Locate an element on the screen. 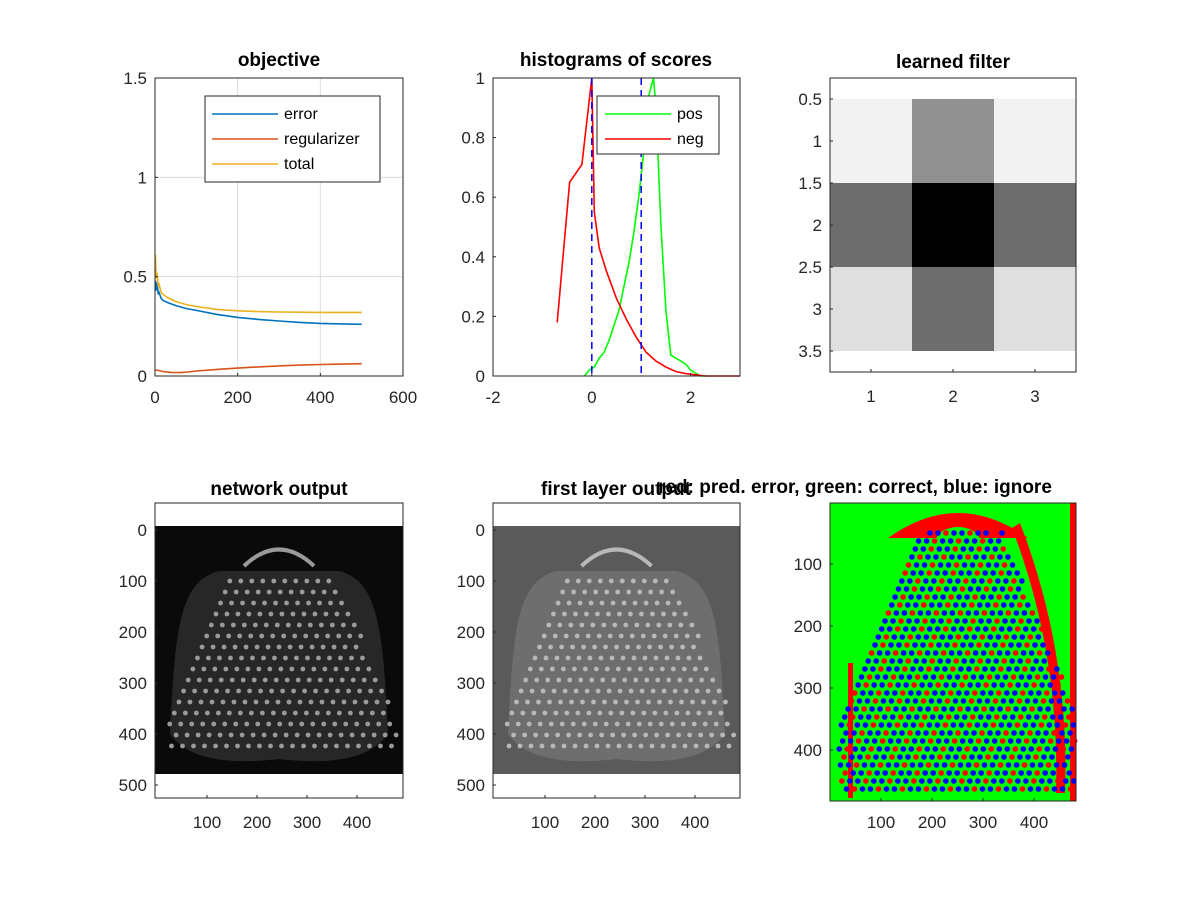 The height and width of the screenshot is (900, 1200). series-line-regularizer is located at coordinates (258, 368).